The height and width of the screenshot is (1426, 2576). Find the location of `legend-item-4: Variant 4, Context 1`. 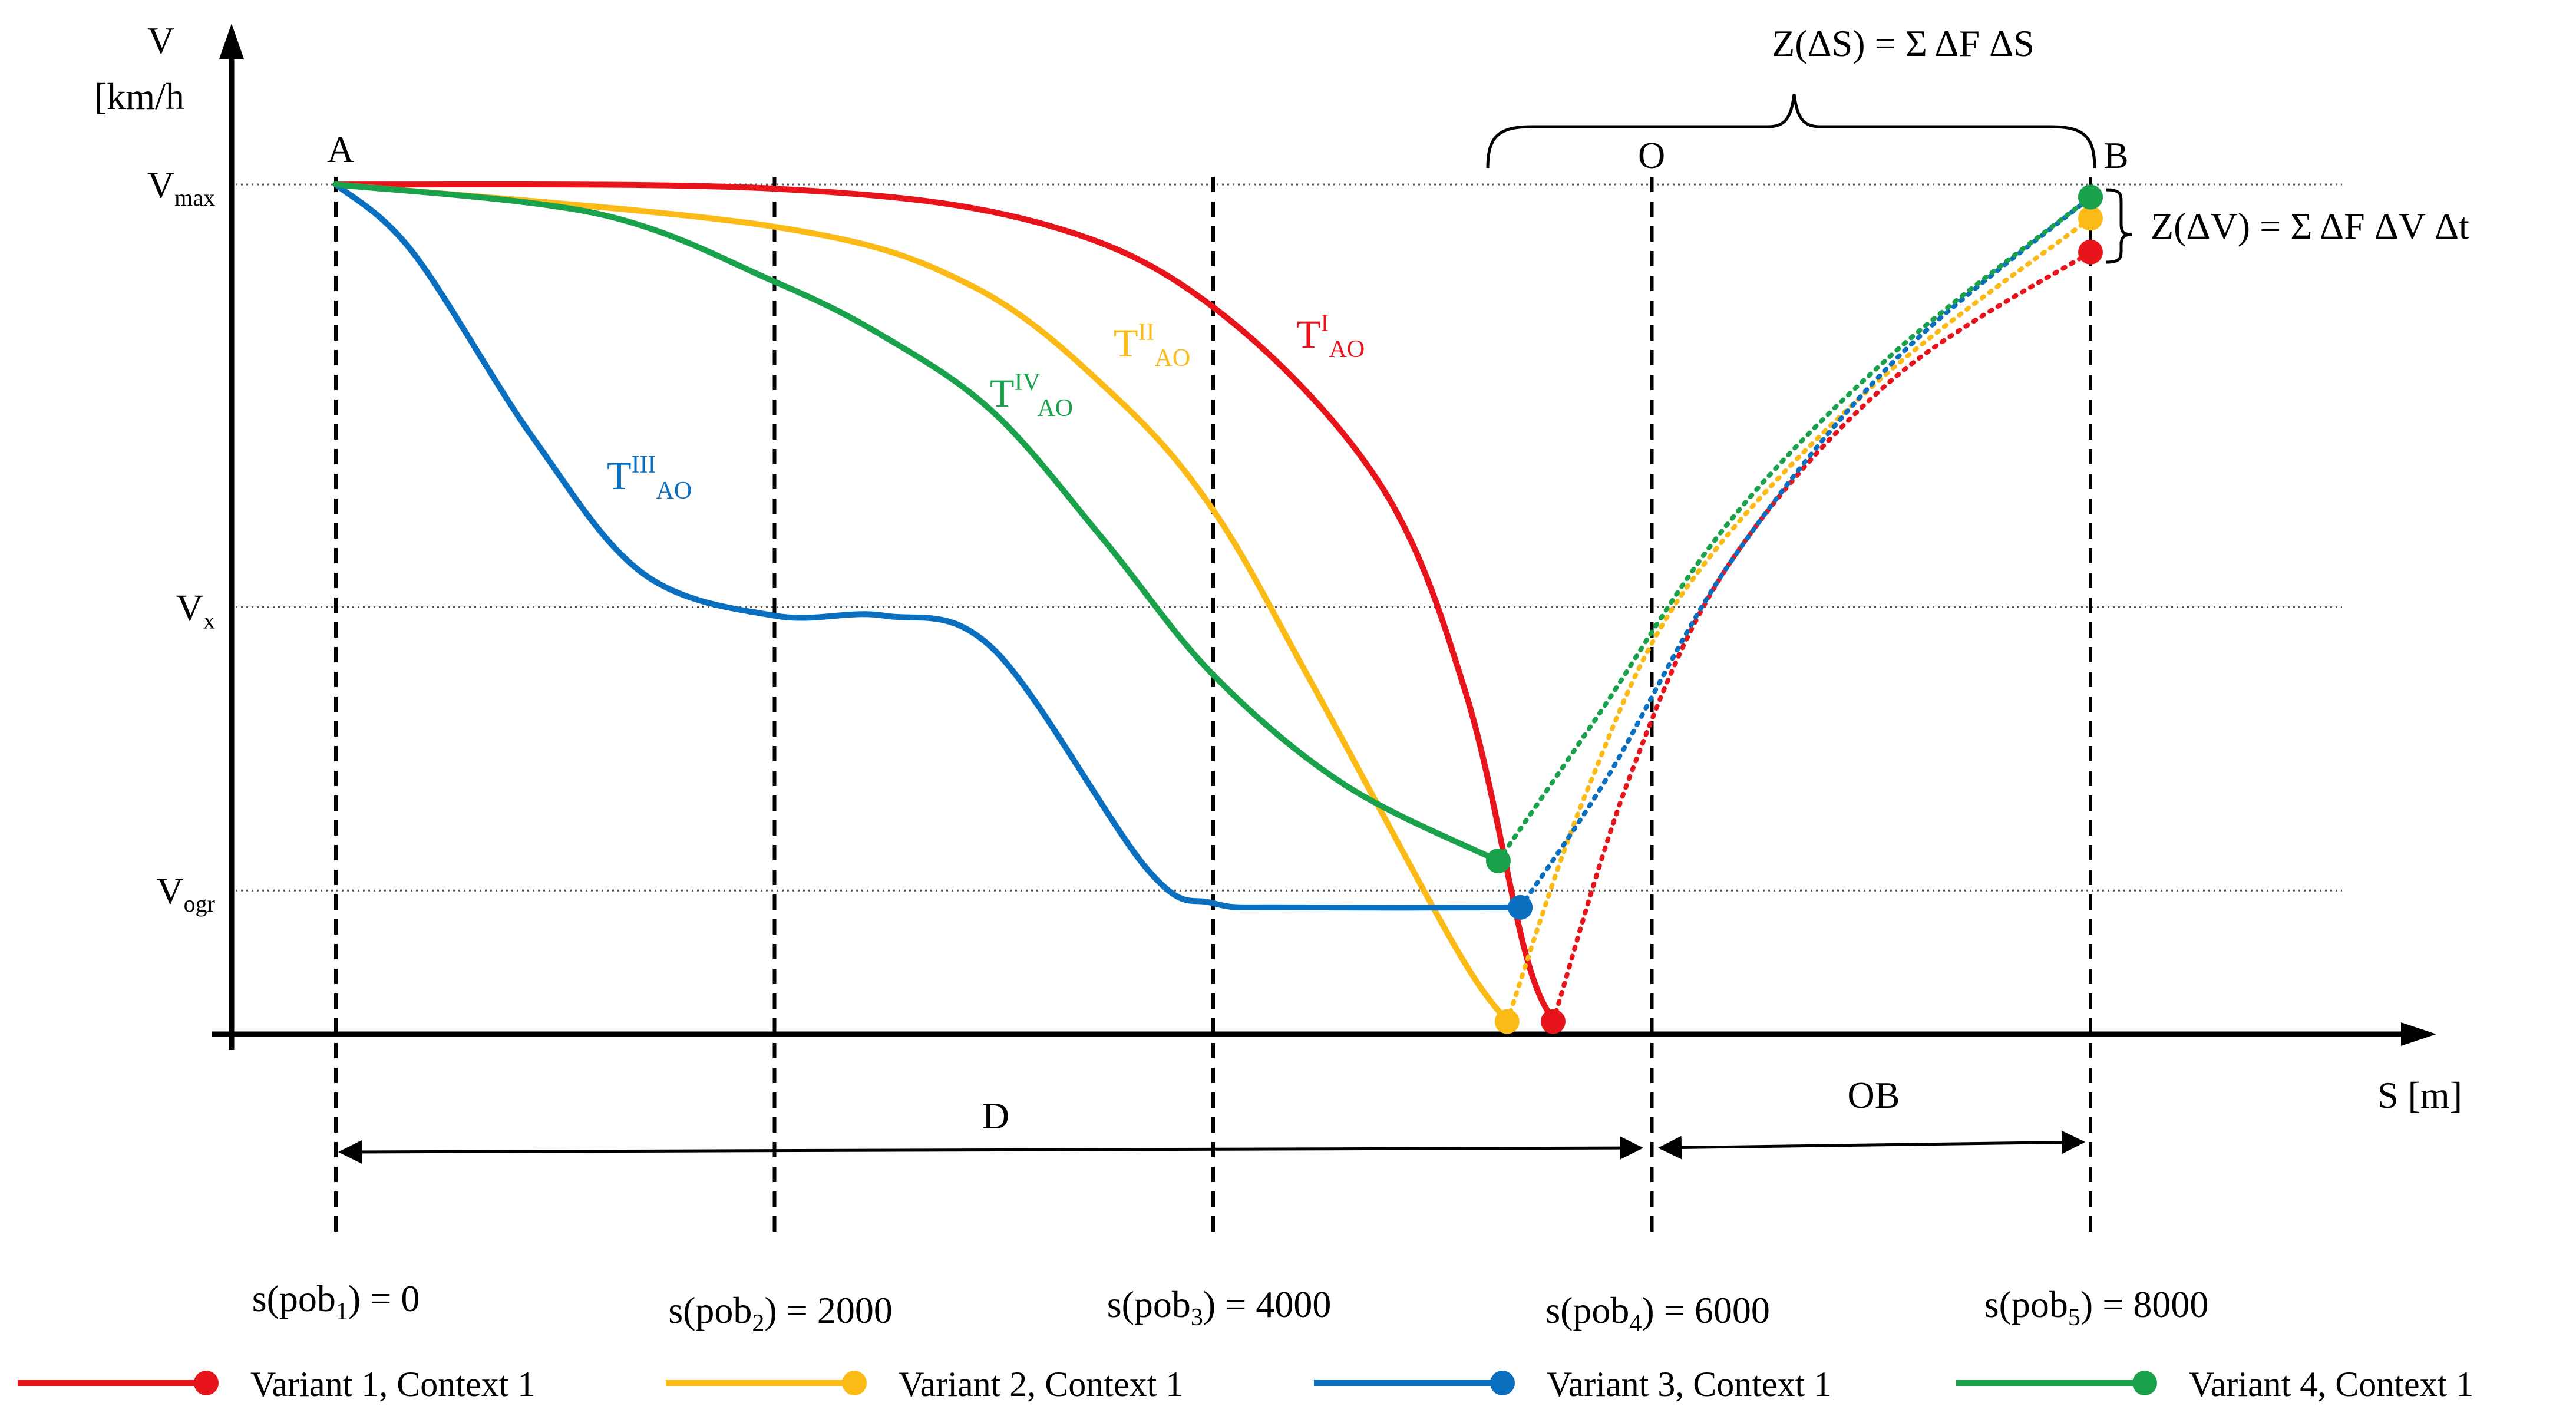

legend-item-4: Variant 4, Context 1 is located at coordinates (2214, 1384).